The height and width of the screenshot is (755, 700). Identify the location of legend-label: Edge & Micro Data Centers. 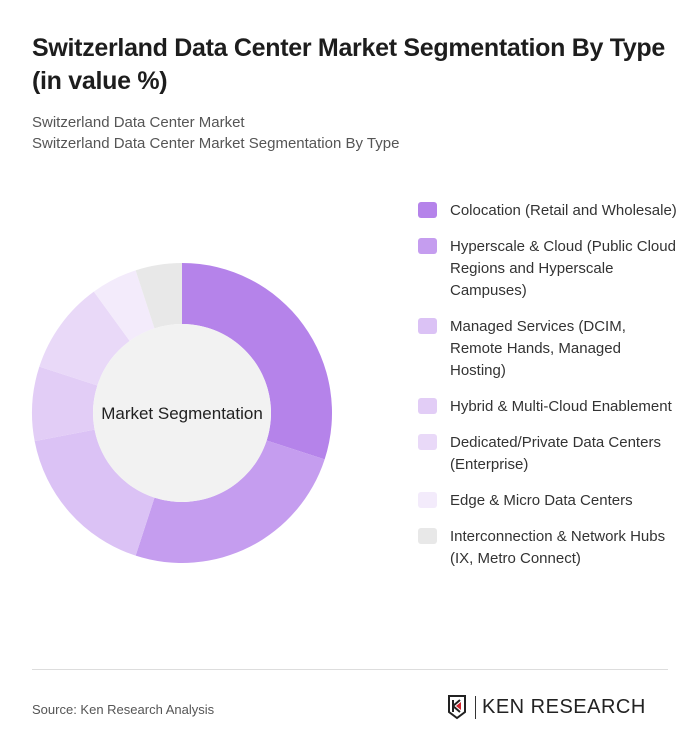
(541, 500).